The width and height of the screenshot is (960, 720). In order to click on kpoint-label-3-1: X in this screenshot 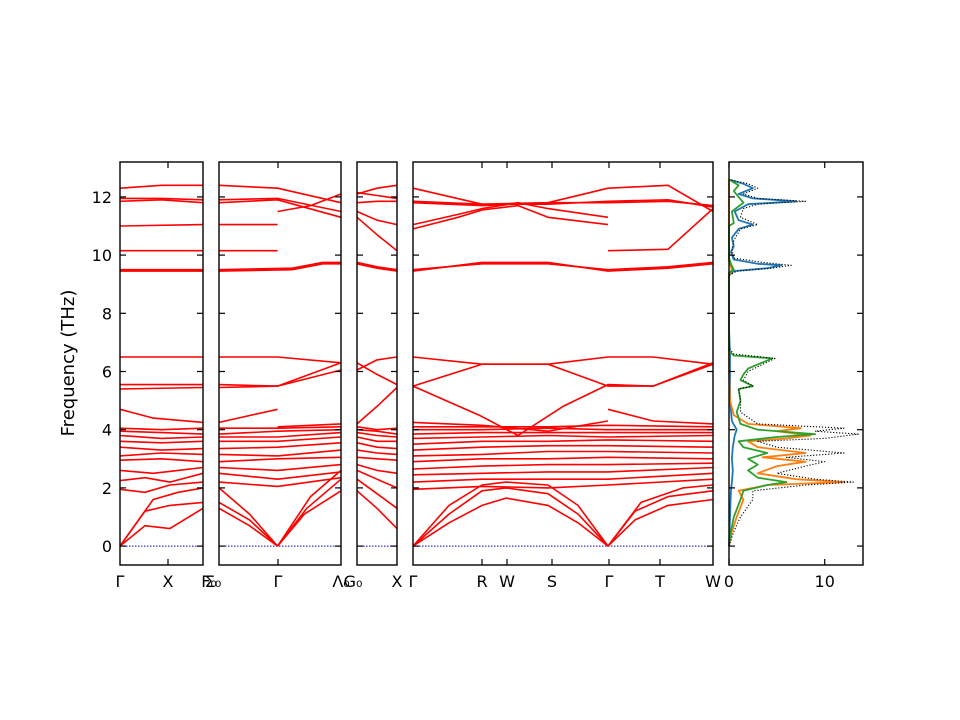, I will do `click(397, 581)`.